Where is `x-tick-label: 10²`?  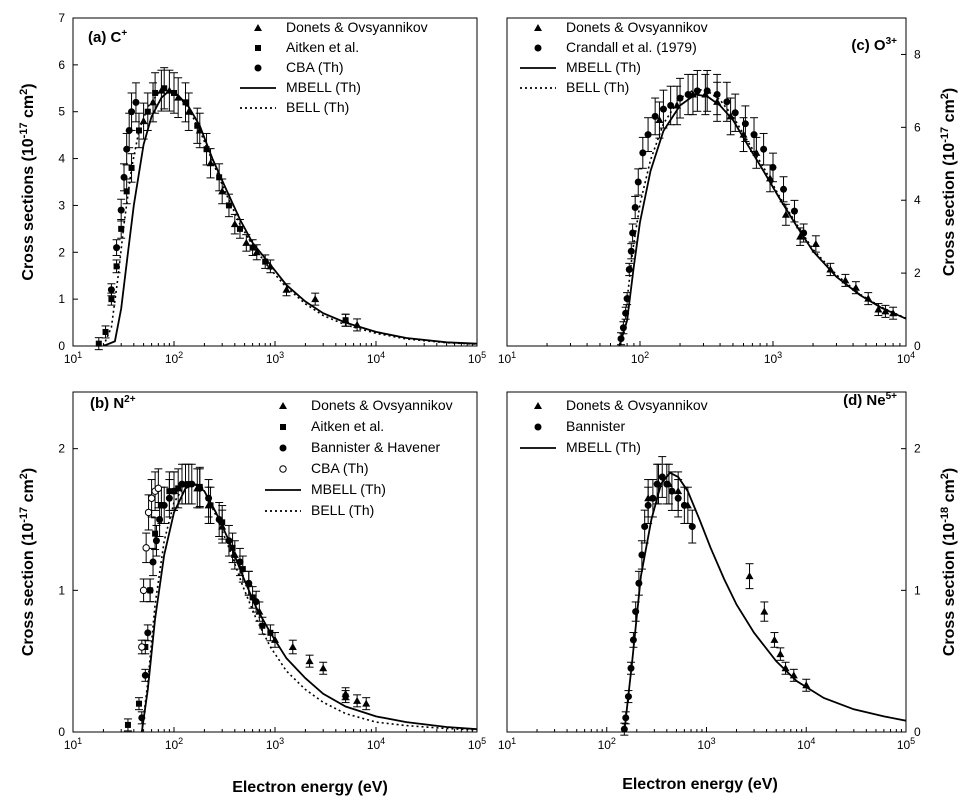
x-tick-label: 10² is located at coordinates (174, 358).